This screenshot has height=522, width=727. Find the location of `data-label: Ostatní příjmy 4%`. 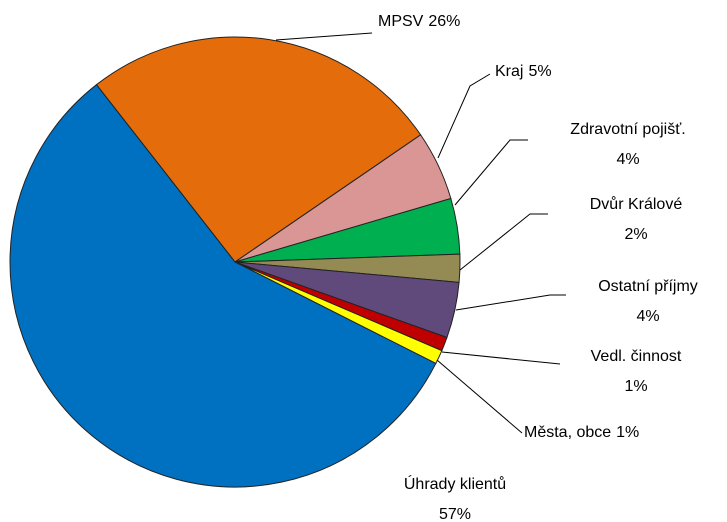

data-label: Ostatní příjmy 4% is located at coordinates (648, 301).